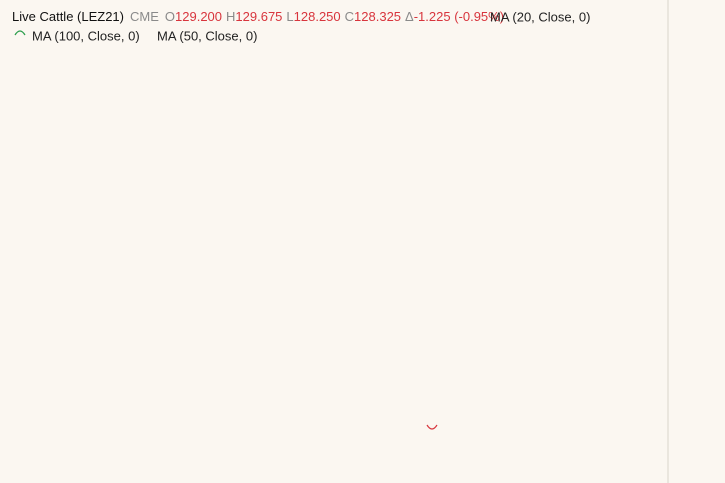  I want to click on quote-key: L, so click(289, 16).